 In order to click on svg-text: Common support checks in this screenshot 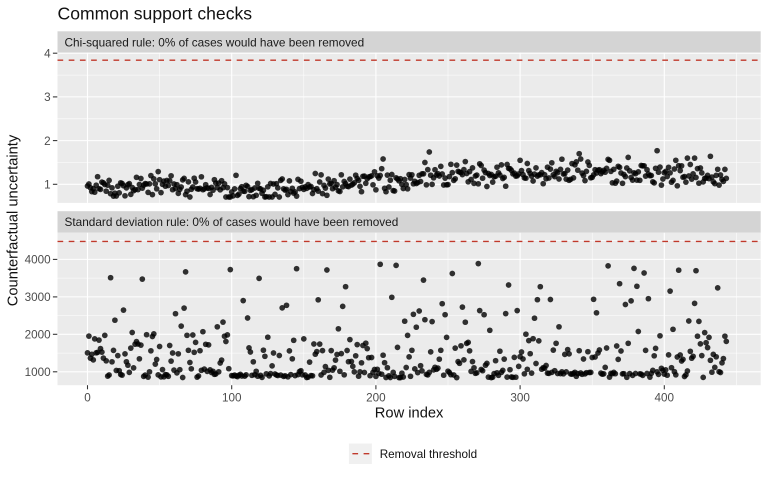, I will do `click(155, 14)`.